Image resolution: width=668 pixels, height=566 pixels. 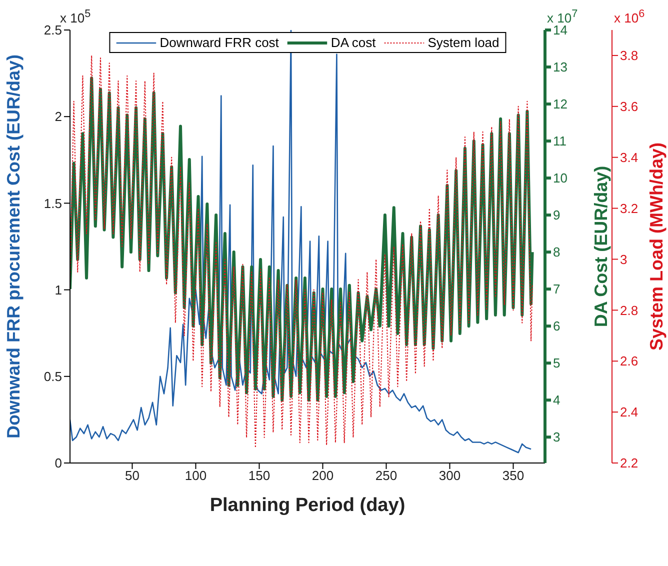 I want to click on x-tick-label: 250, so click(x=386, y=476).